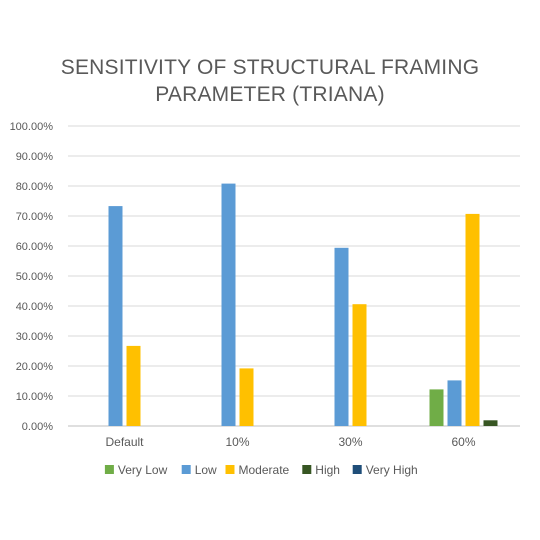 The height and width of the screenshot is (540, 540). Describe the element at coordinates (35, 277) in the screenshot. I see `y-tick-label: 50.00%` at that location.